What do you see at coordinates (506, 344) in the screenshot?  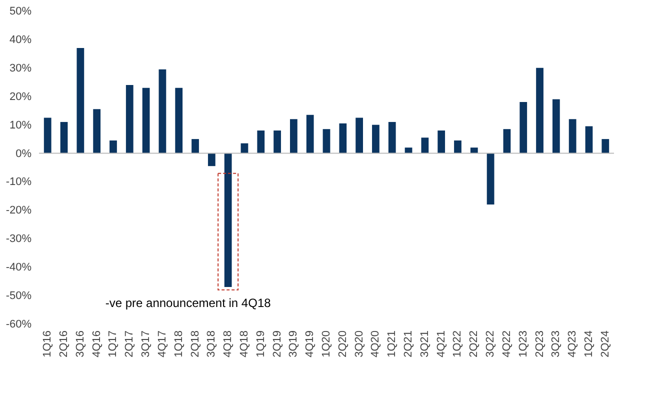 I see `x-tick-label: 4Q22` at bounding box center [506, 344].